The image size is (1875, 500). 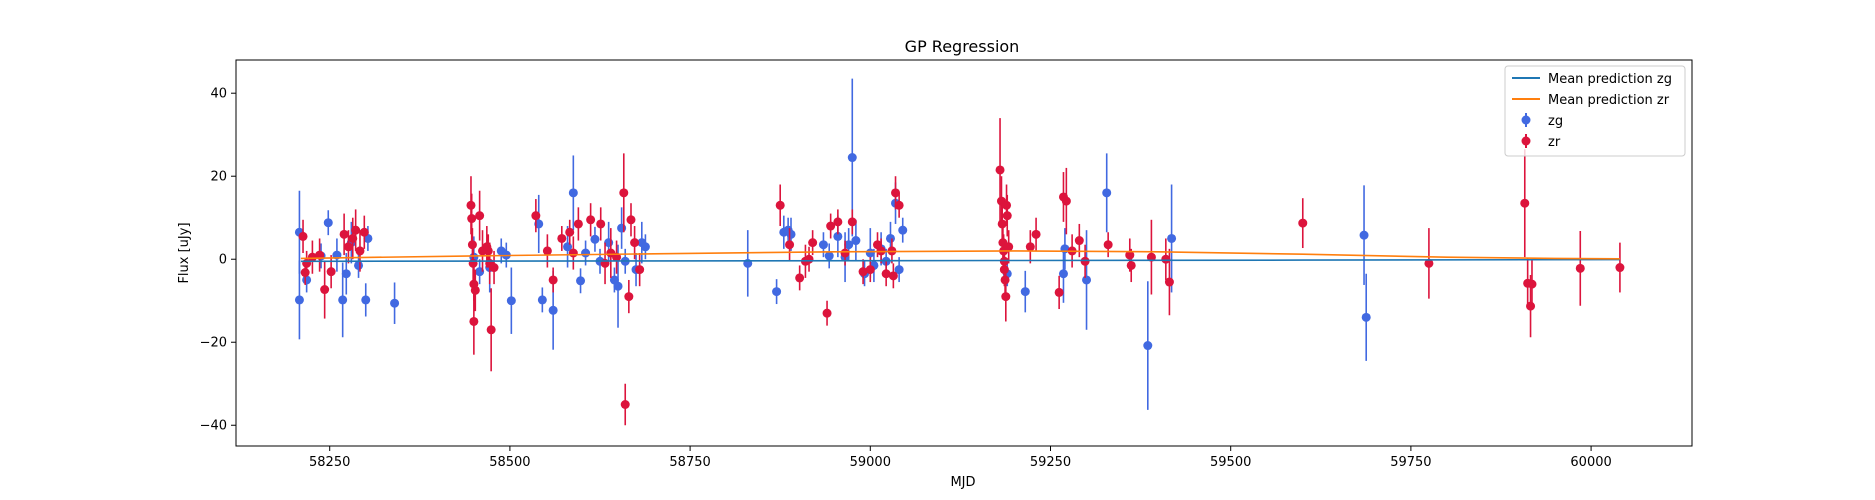 I want to click on legend-label-zr: zr, so click(x=1554, y=142).